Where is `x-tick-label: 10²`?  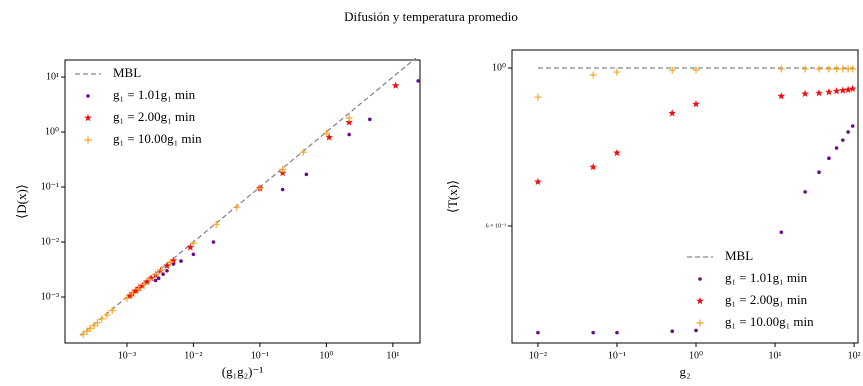 x-tick-label: 10² is located at coordinates (854, 355).